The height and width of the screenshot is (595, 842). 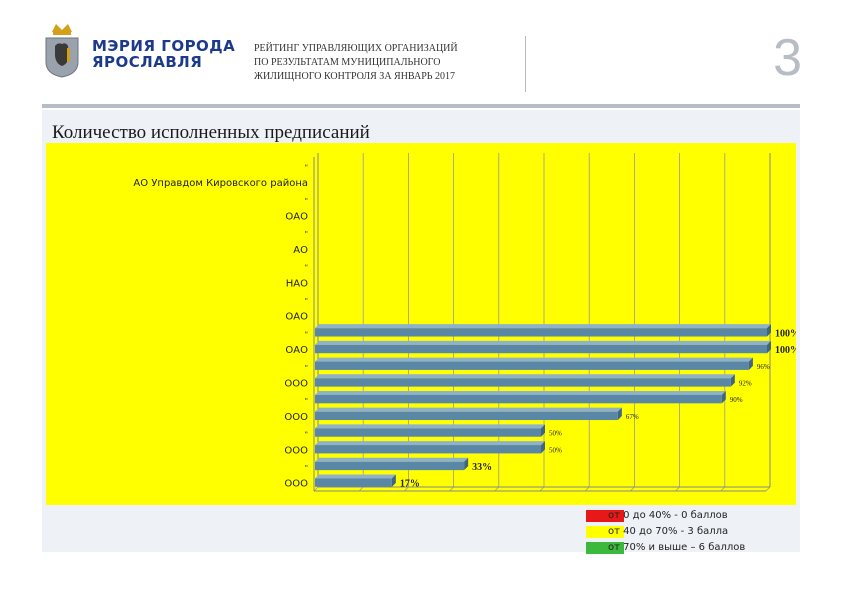 What do you see at coordinates (356, 48) in the screenshot?
I see `report-title-line1: РЕЙТИНГ УПРАВЛЯЮЩИХ ОРГАНИЗАЦИЙ` at bounding box center [356, 48].